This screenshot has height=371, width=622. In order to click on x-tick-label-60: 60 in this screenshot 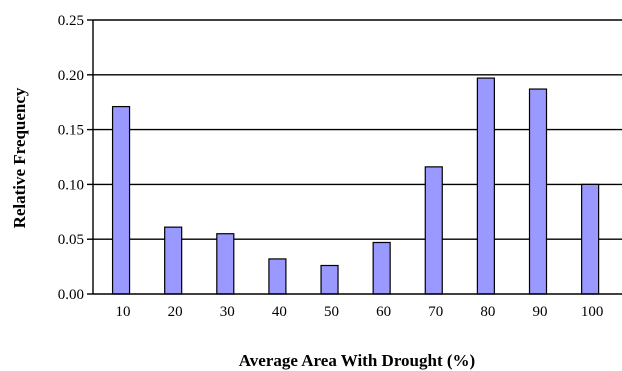, I will do `click(383, 312)`.